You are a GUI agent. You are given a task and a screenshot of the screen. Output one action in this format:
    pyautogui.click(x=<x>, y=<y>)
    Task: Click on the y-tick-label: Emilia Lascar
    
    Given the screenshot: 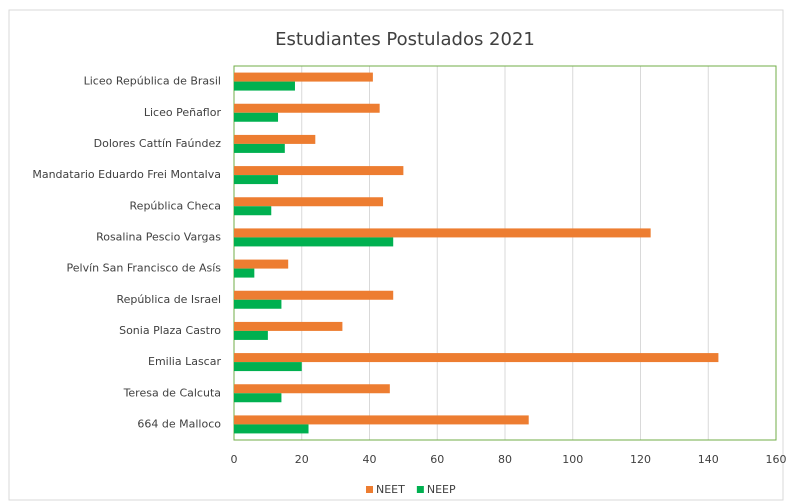 What is the action you would take?
    pyautogui.click(x=184, y=361)
    